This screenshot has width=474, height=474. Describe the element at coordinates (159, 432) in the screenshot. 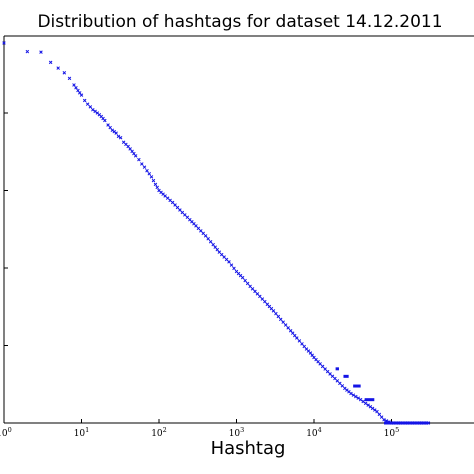

I see `x-tick-label: 10²` at that location.